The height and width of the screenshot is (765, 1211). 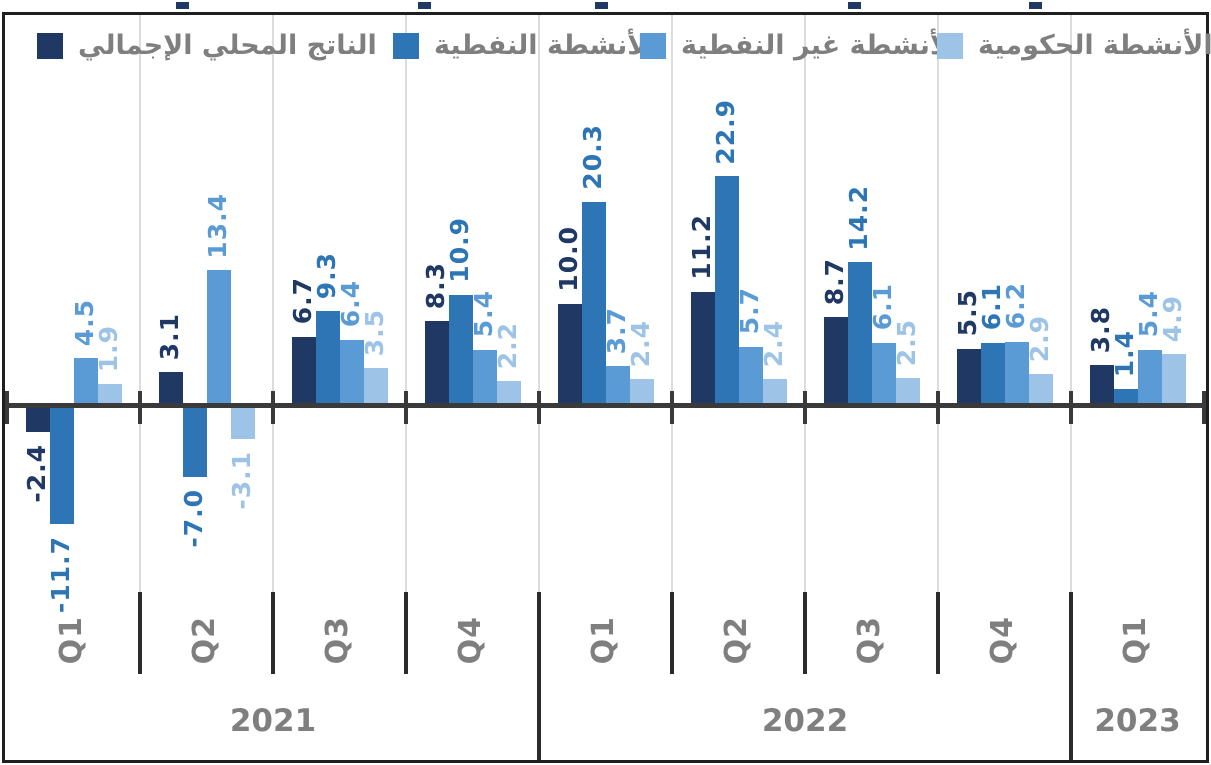 I want to click on bar-value-label: 8.7, so click(x=834, y=281).